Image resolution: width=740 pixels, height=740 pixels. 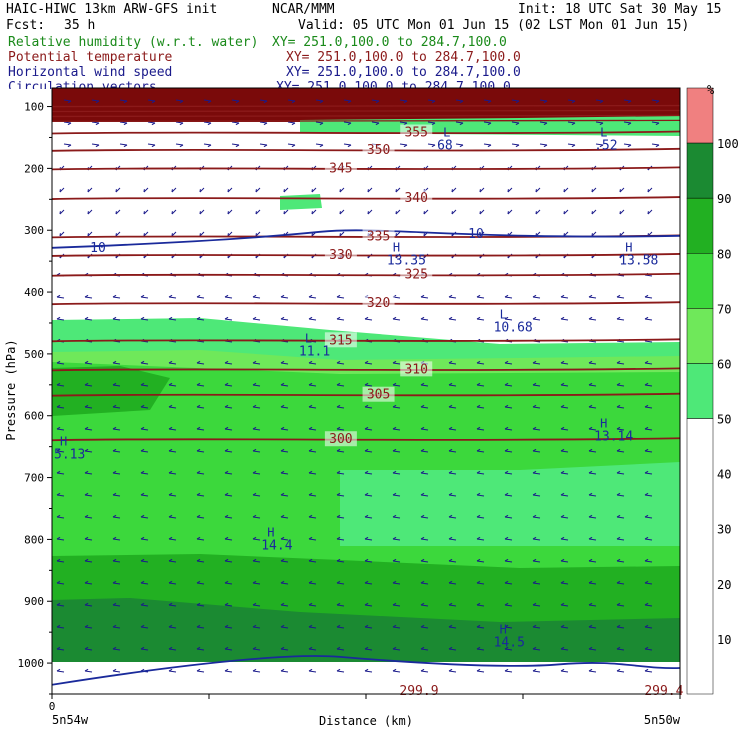 I want to click on y-tick-label: 700, so click(x=34, y=478).